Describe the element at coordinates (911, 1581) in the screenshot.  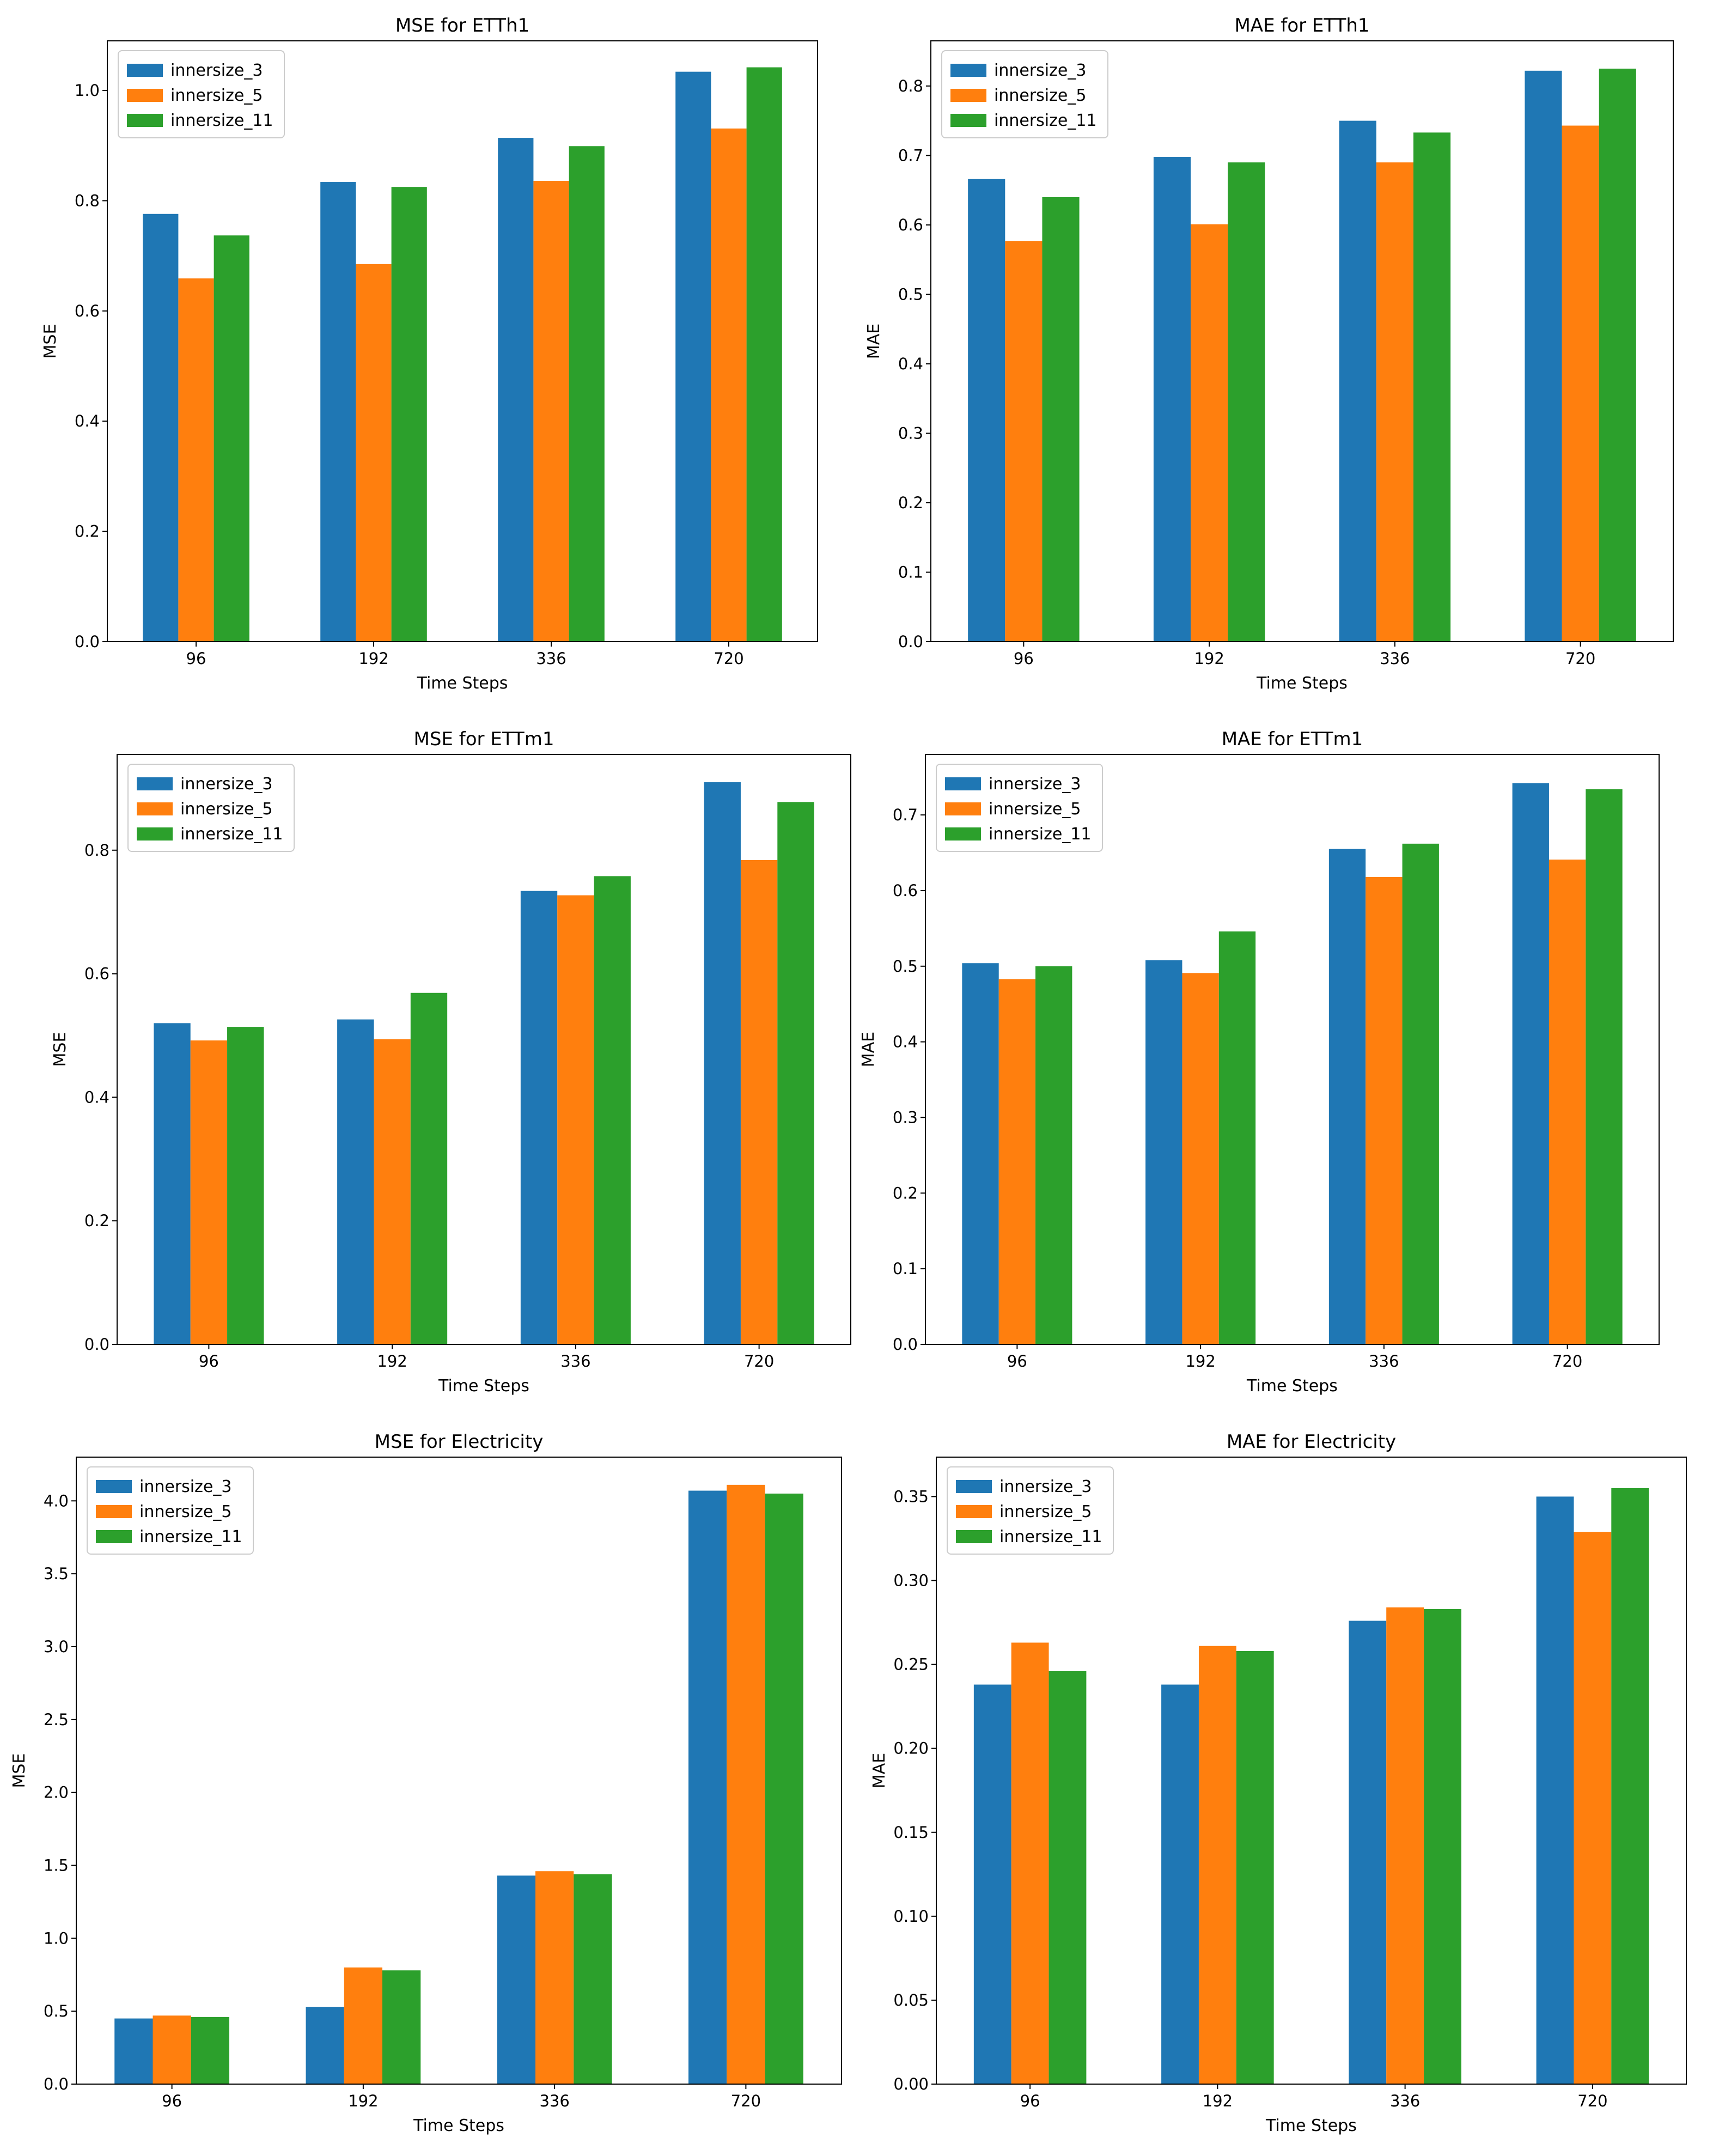
I see `y-tick-label: 0.30` at that location.